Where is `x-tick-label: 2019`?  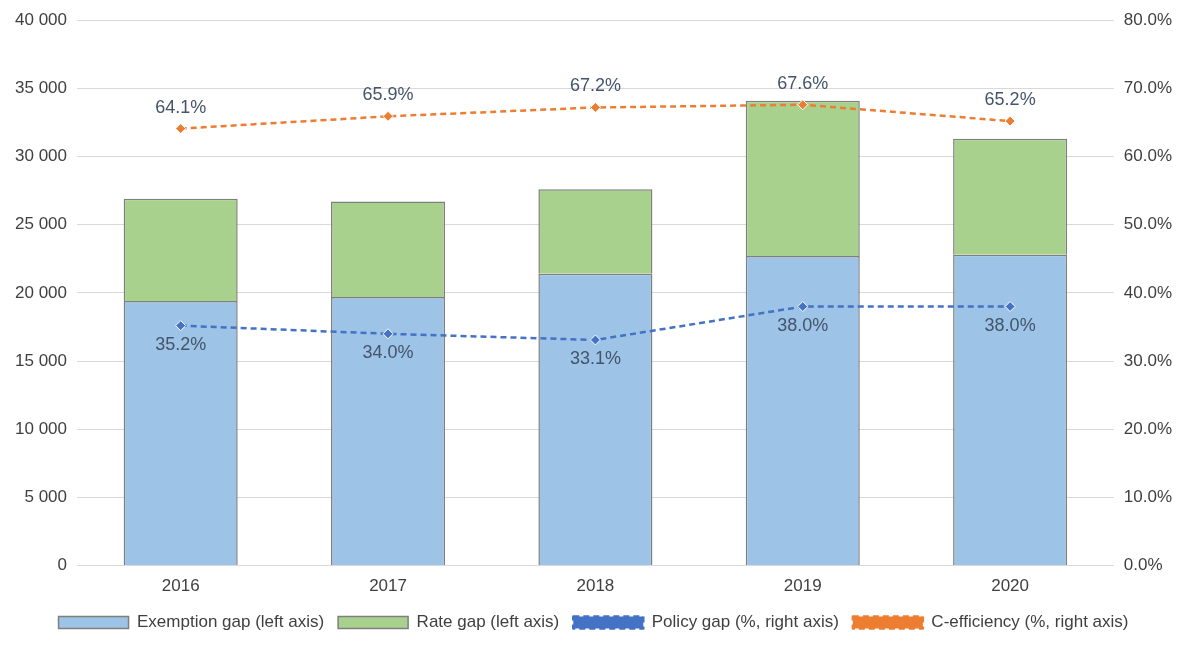 x-tick-label: 2019 is located at coordinates (802, 586).